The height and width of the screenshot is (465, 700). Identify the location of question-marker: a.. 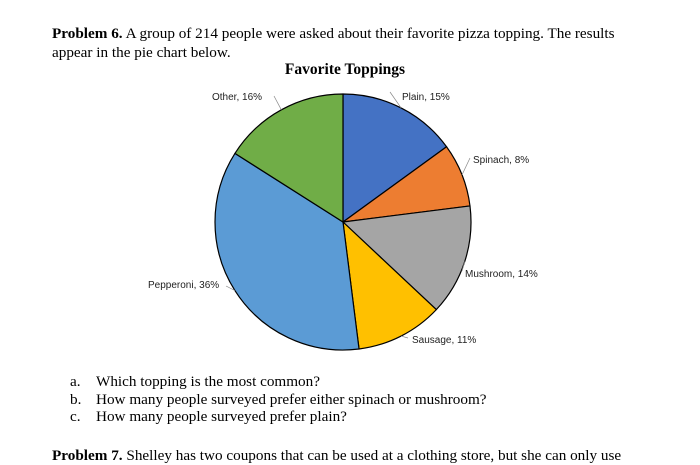
(75, 381).